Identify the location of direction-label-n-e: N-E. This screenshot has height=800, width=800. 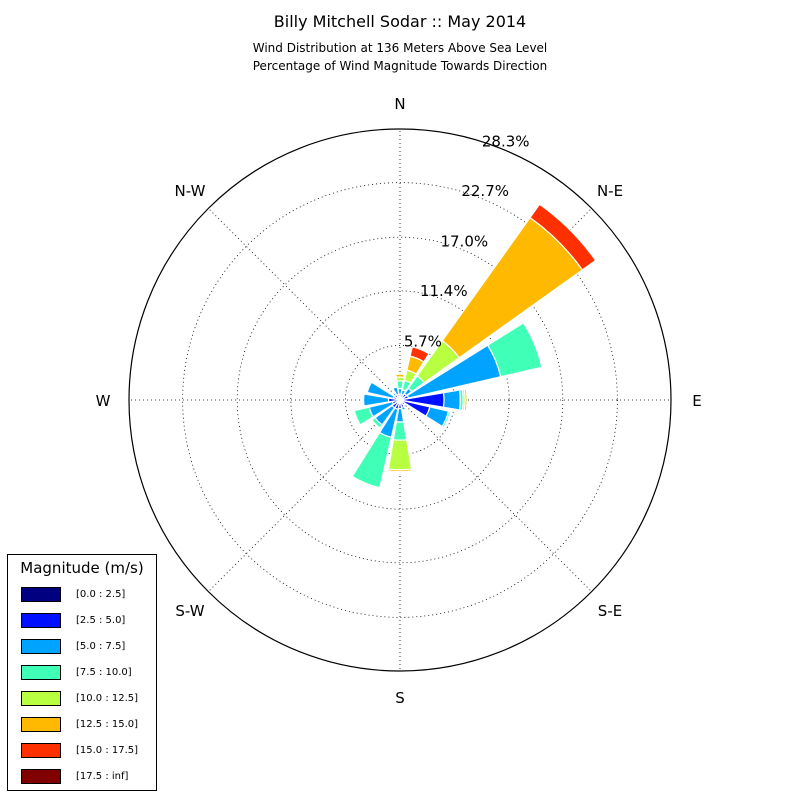
(610, 191).